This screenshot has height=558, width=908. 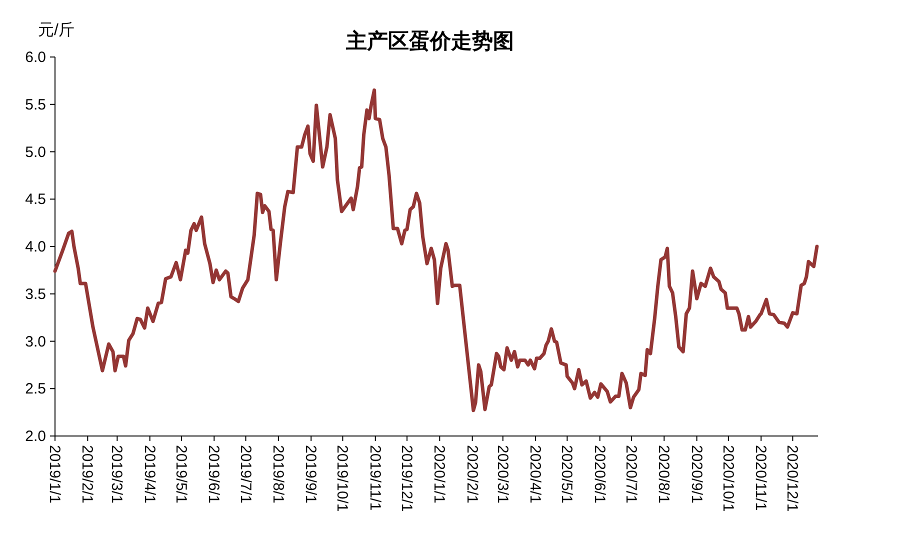 I want to click on y-tick-label: 2.0, so click(x=35, y=436).